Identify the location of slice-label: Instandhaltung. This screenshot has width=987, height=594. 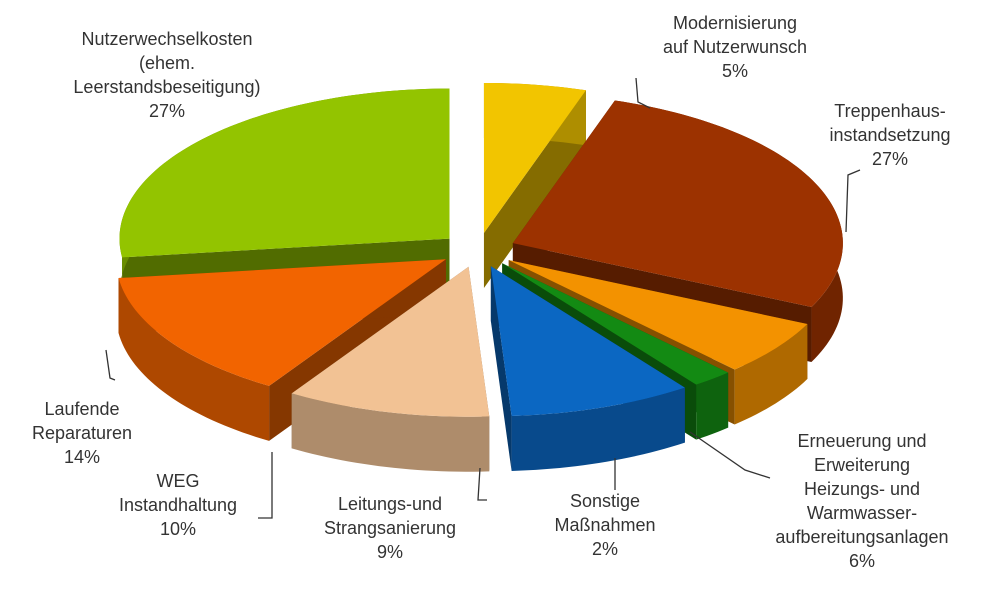
(178, 505).